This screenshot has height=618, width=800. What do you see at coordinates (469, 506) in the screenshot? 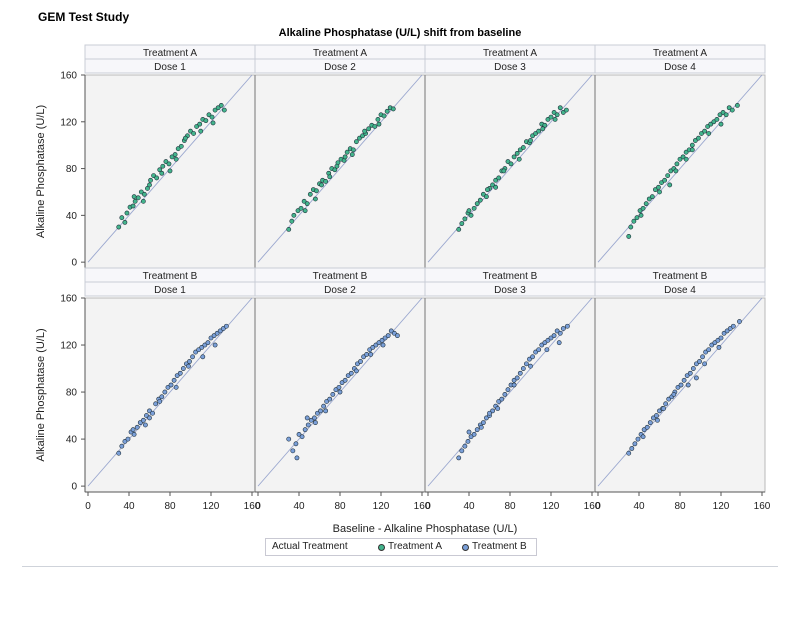
I see `x-tick-label: 40` at bounding box center [469, 506].